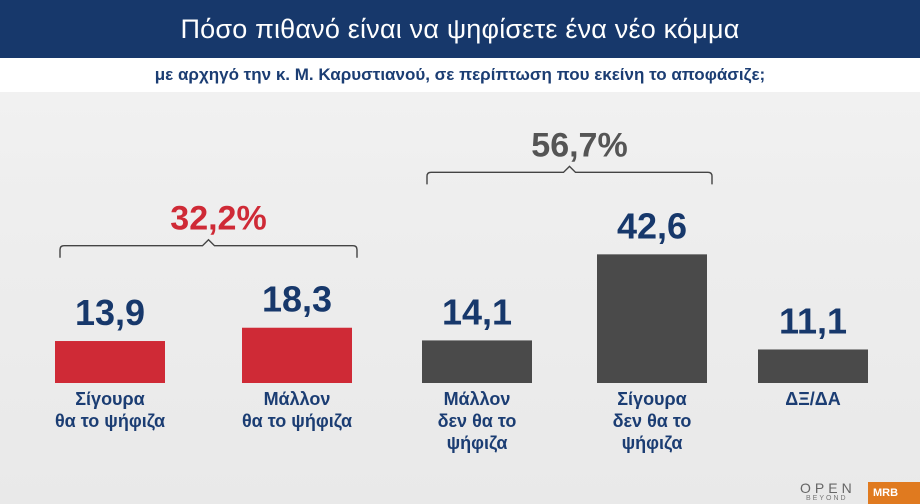  Describe the element at coordinates (828, 488) in the screenshot. I see `channel-logo: OPEN` at that location.